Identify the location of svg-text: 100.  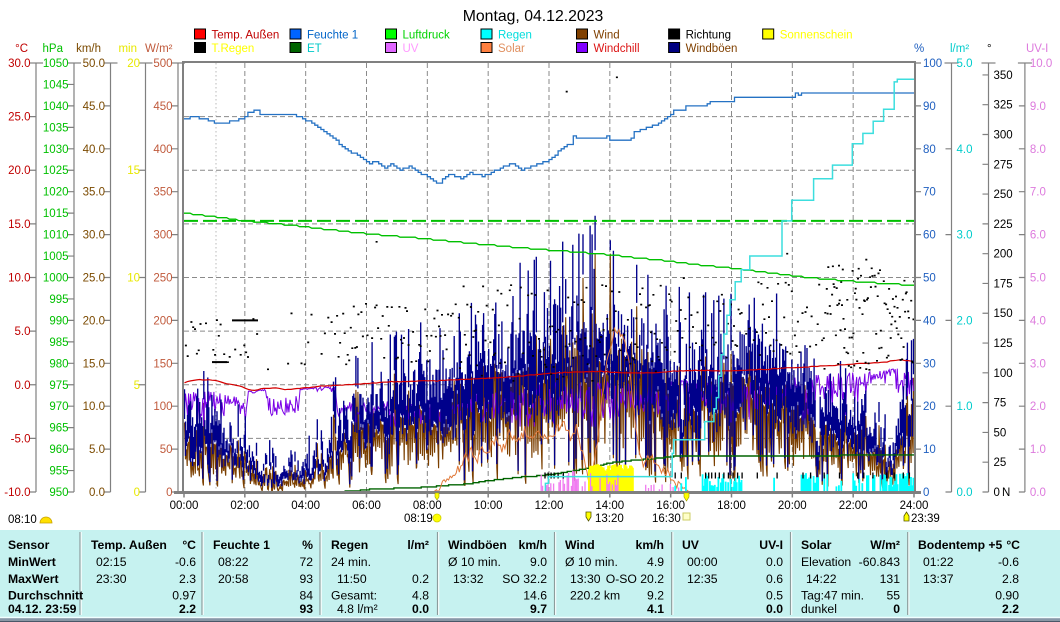
(162, 407).